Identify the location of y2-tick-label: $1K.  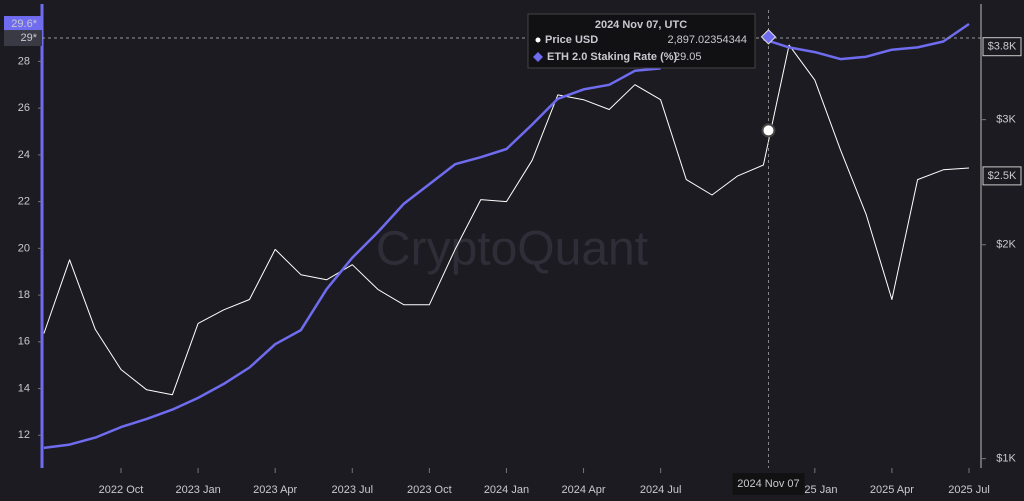
(1006, 459).